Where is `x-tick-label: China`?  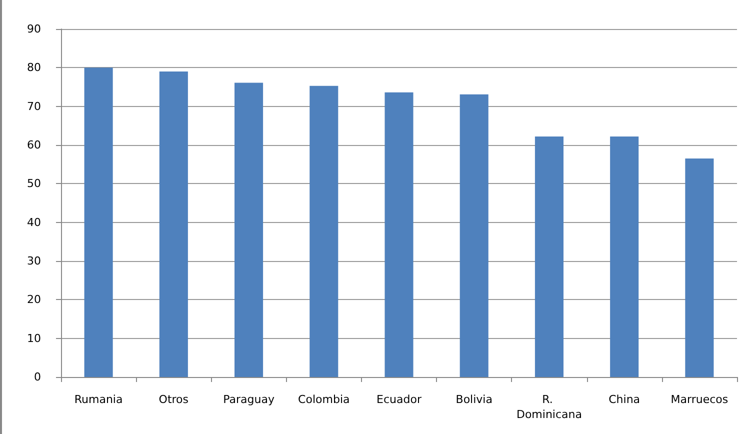
x-tick-label: China is located at coordinates (624, 399).